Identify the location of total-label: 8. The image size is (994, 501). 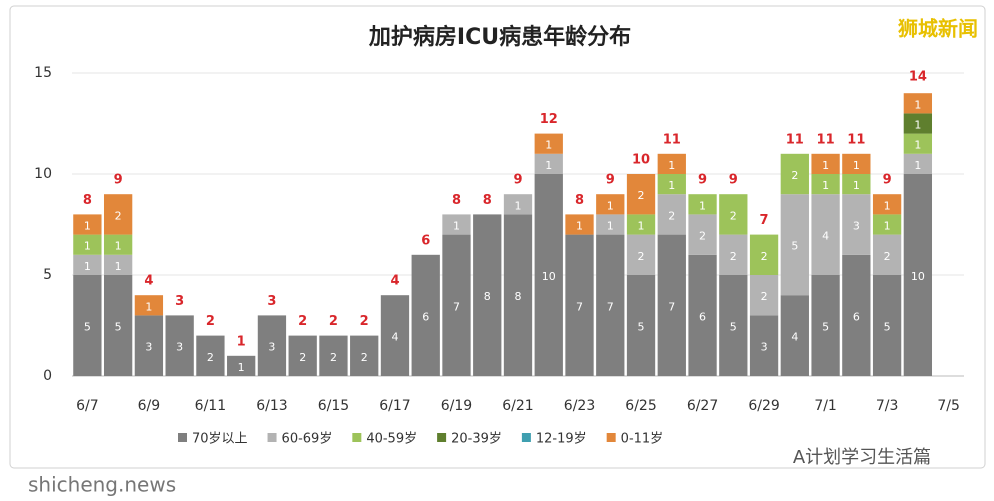
(87, 200).